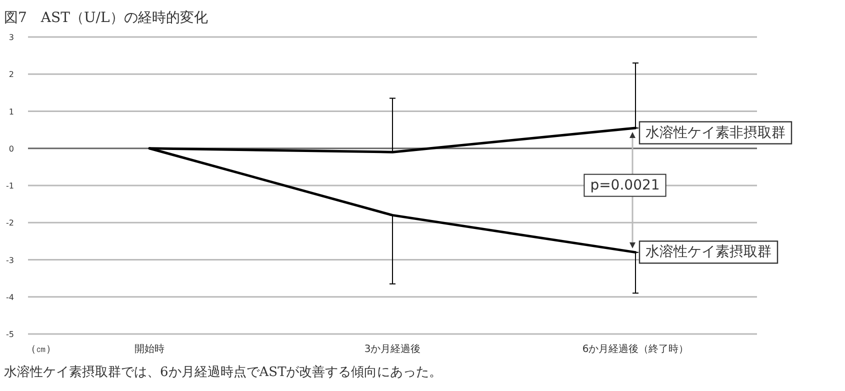 This screenshot has width=845, height=391. I want to click on text: （㎝）, so click(41, 349).